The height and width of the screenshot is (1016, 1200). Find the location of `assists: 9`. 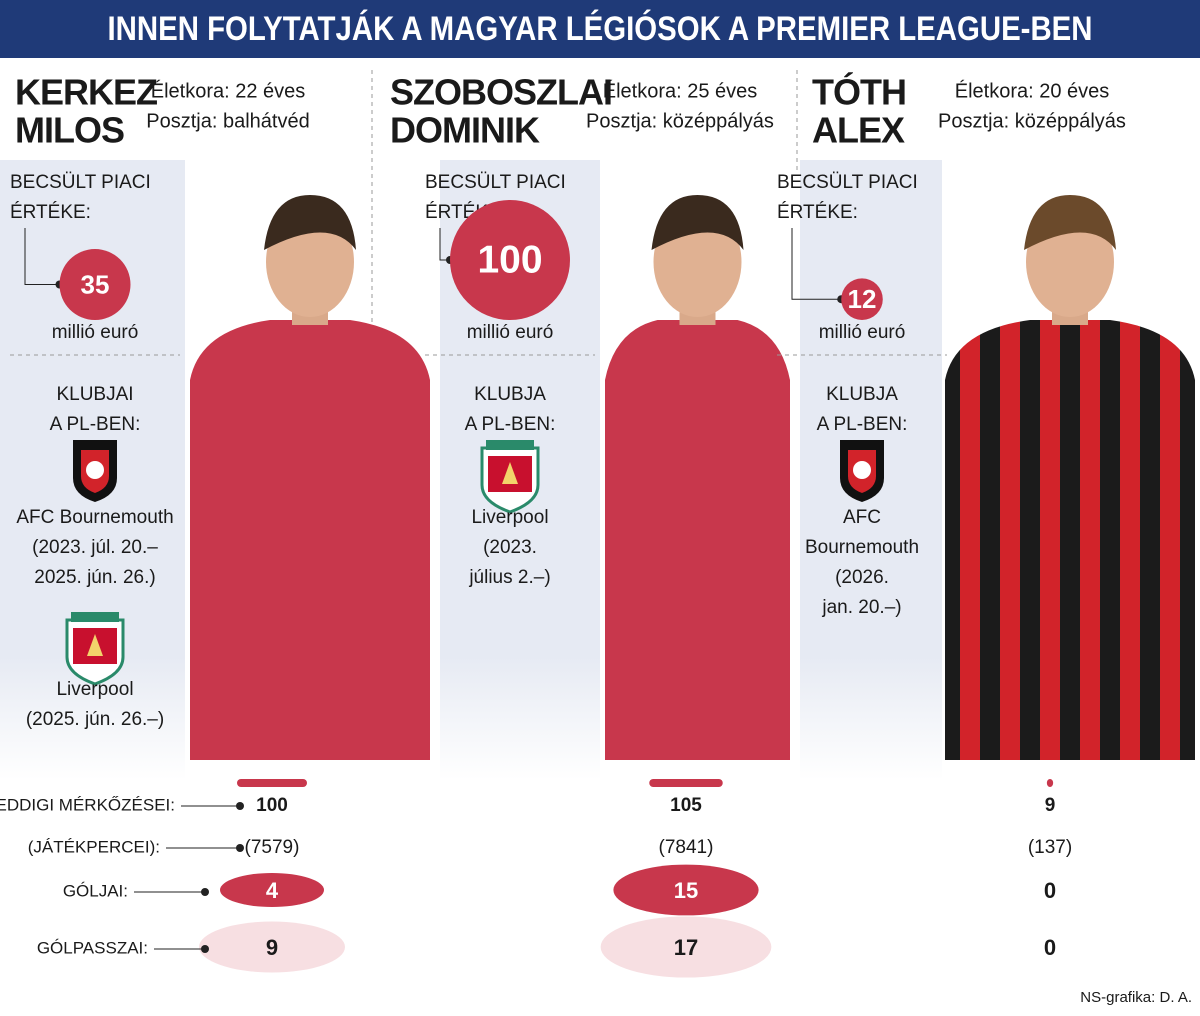

assists: 9 is located at coordinates (272, 947).